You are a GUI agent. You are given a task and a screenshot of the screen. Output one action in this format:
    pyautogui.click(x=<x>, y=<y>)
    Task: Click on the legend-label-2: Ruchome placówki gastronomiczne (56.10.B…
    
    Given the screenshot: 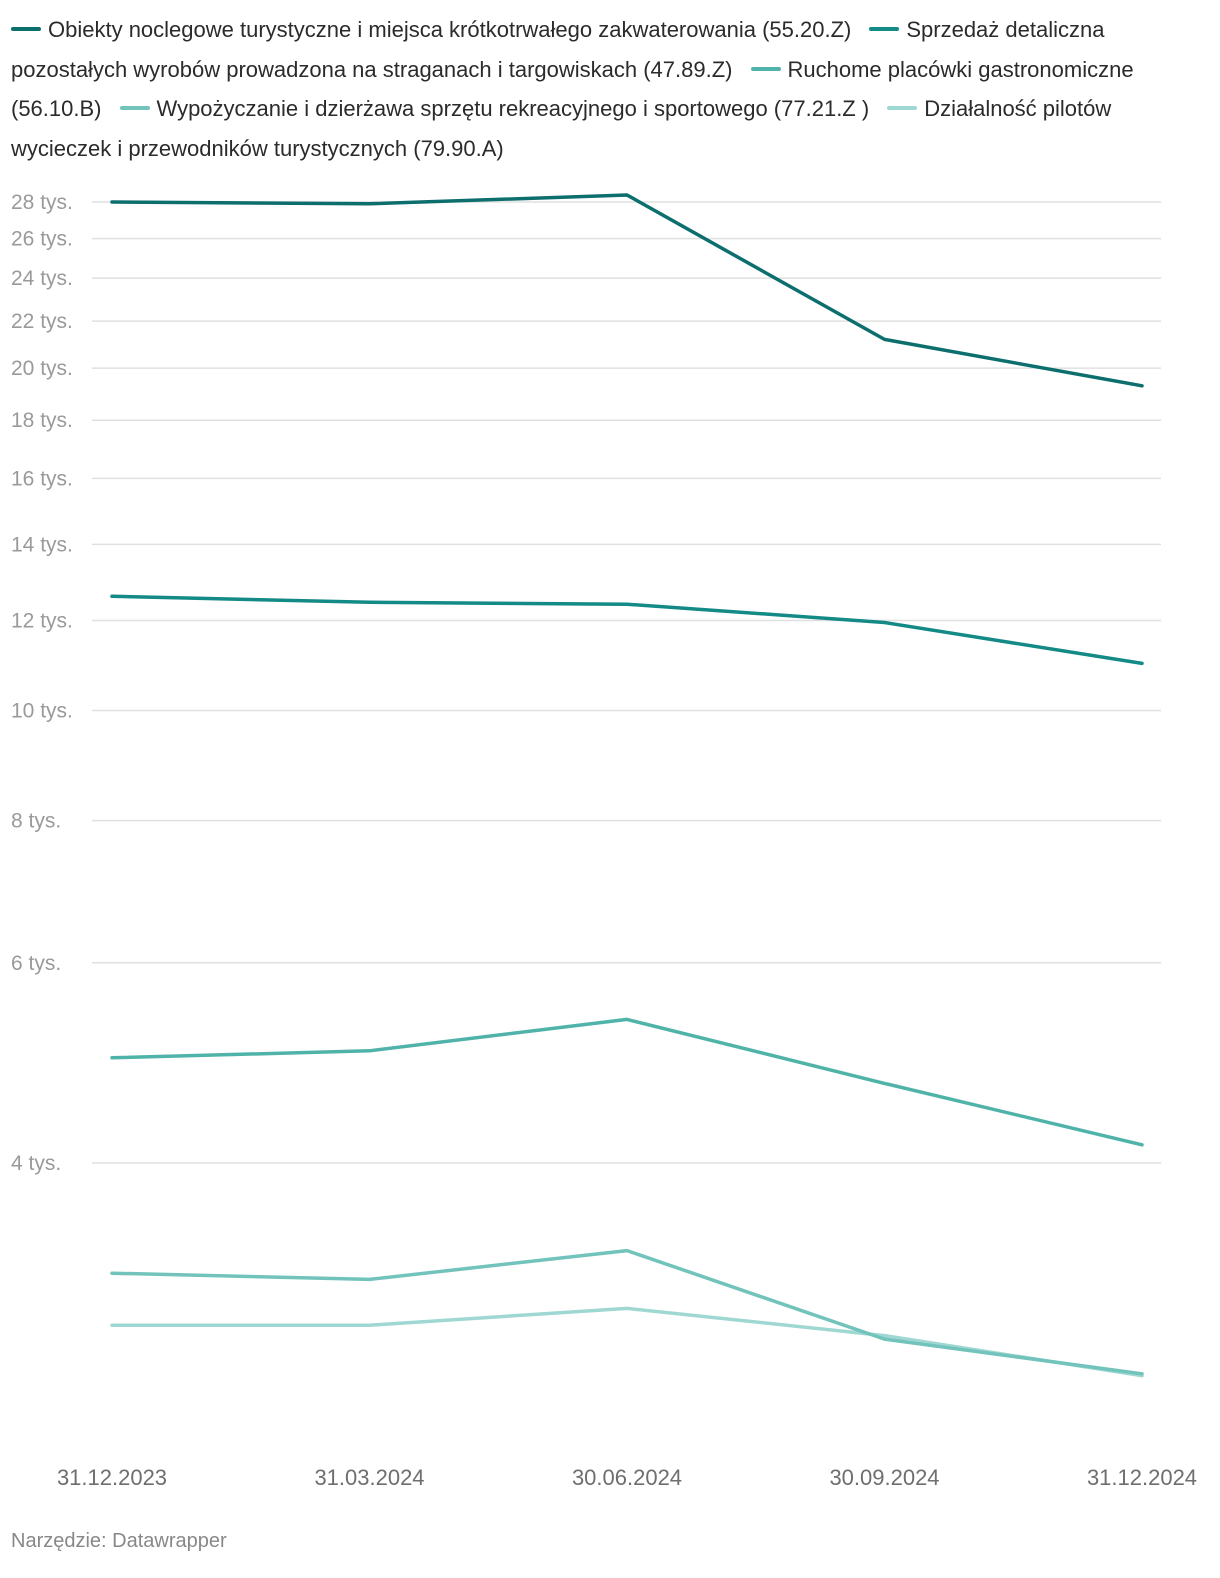 What is the action you would take?
    pyautogui.click(x=572, y=89)
    